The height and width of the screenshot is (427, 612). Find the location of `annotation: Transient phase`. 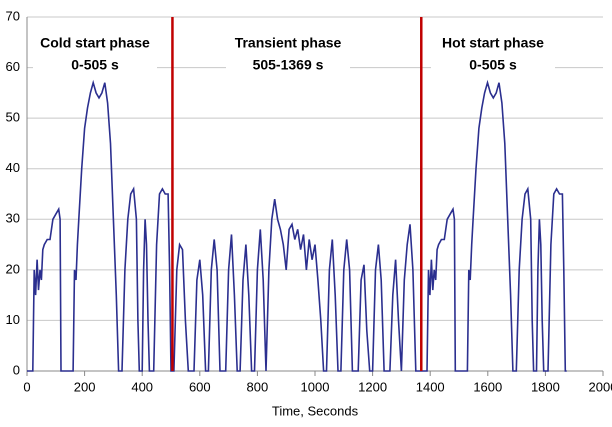

annotation: Transient phase is located at coordinates (288, 43).